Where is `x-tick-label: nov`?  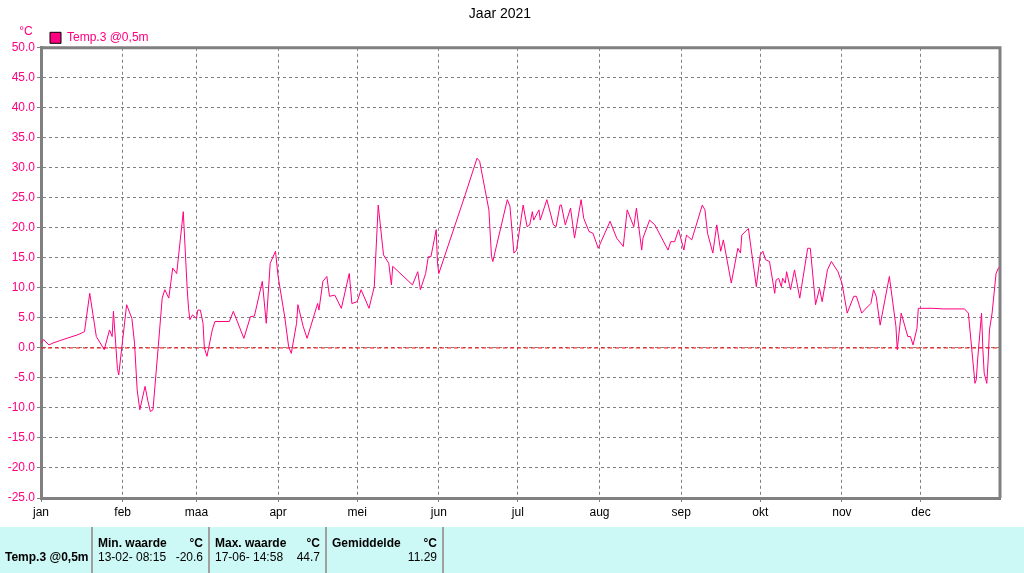
x-tick-label: nov is located at coordinates (842, 511).